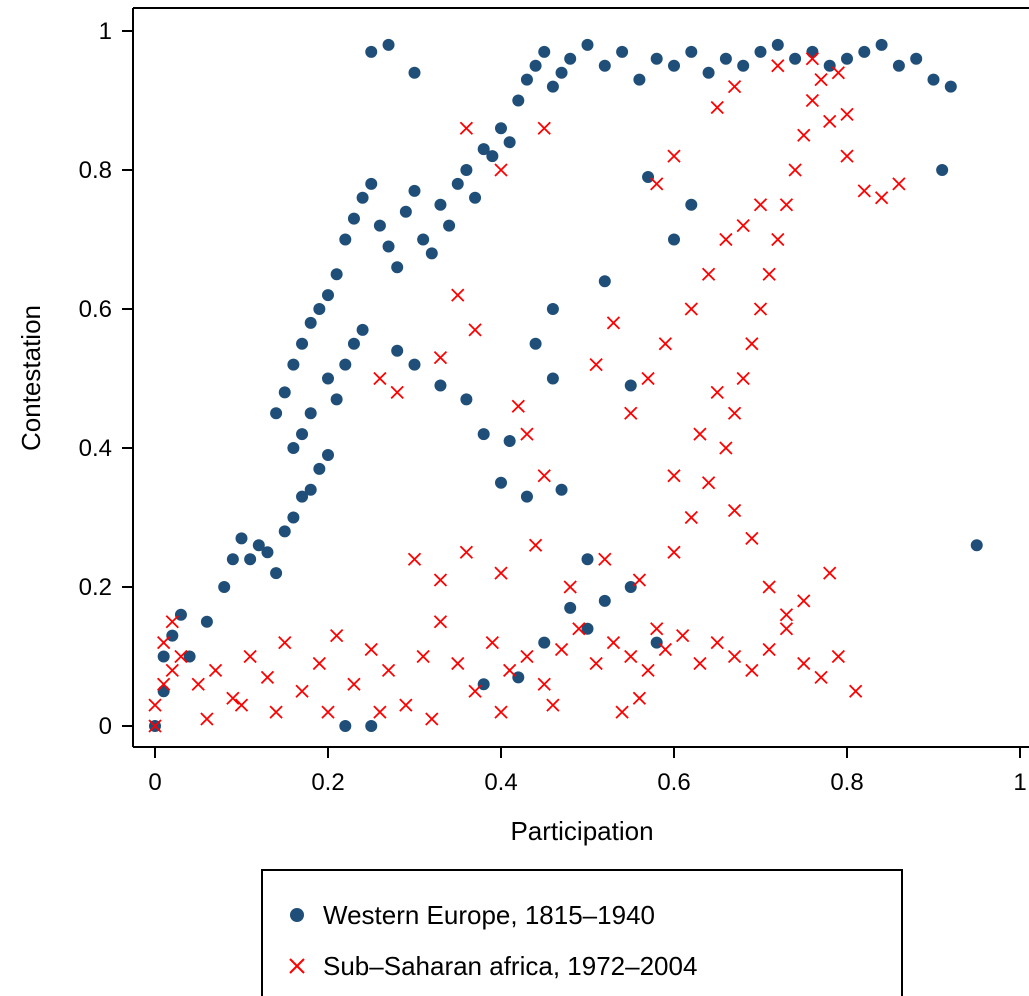  Describe the element at coordinates (297, 915) in the screenshot. I see `legend-western-europe-marker` at that location.